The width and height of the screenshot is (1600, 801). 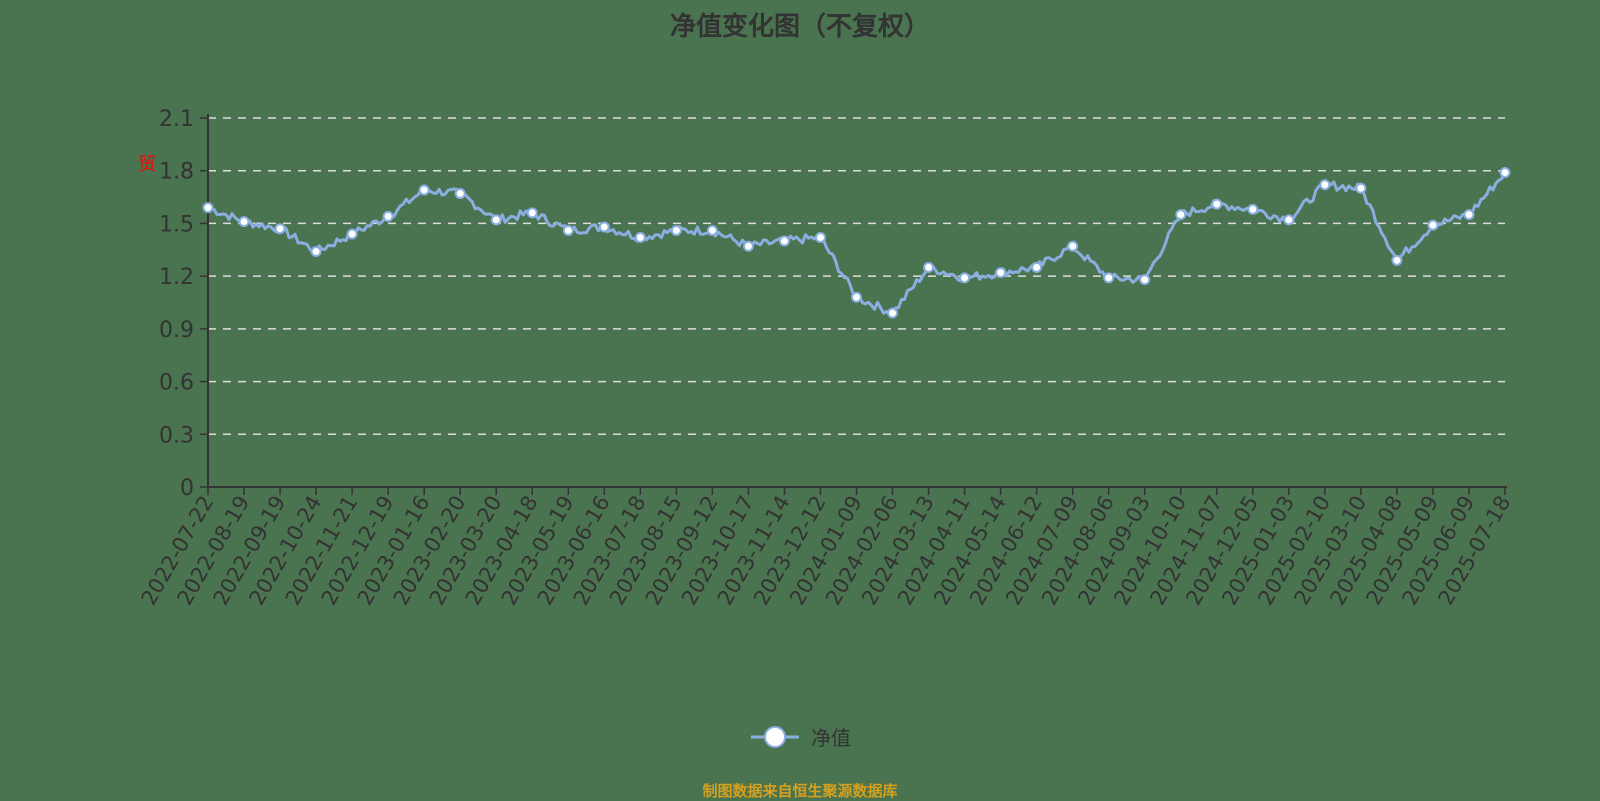 I want to click on y-tick-label: 0, so click(x=187, y=488).